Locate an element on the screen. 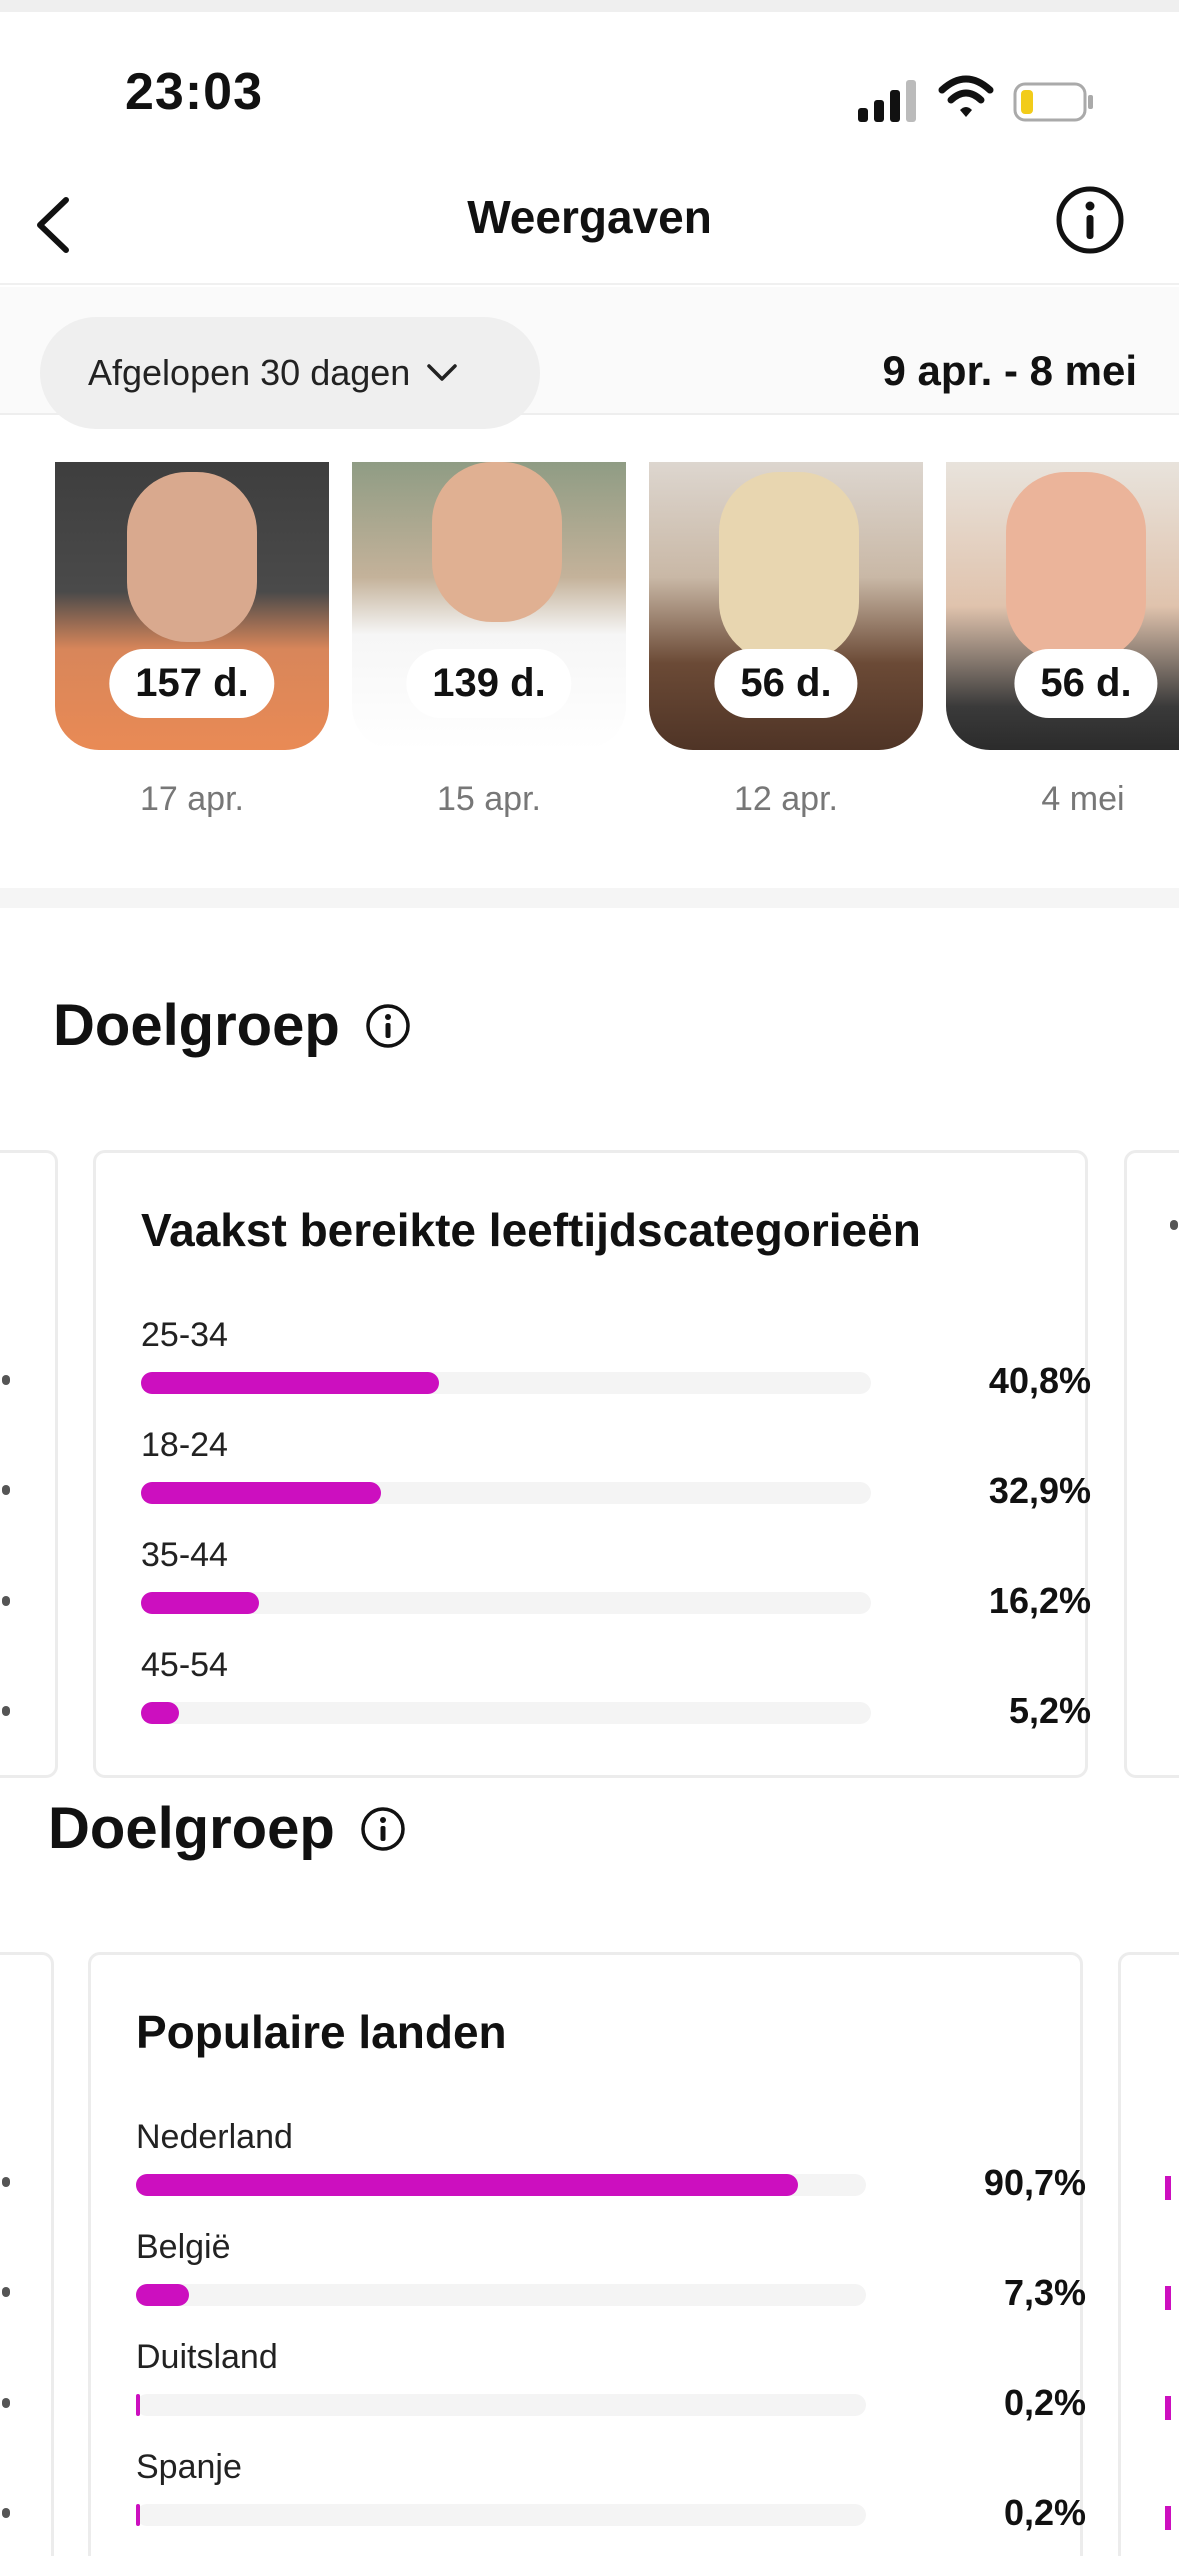 This screenshot has width=1179, height=2556. bar-label: 35-44 is located at coordinates (184, 1555).